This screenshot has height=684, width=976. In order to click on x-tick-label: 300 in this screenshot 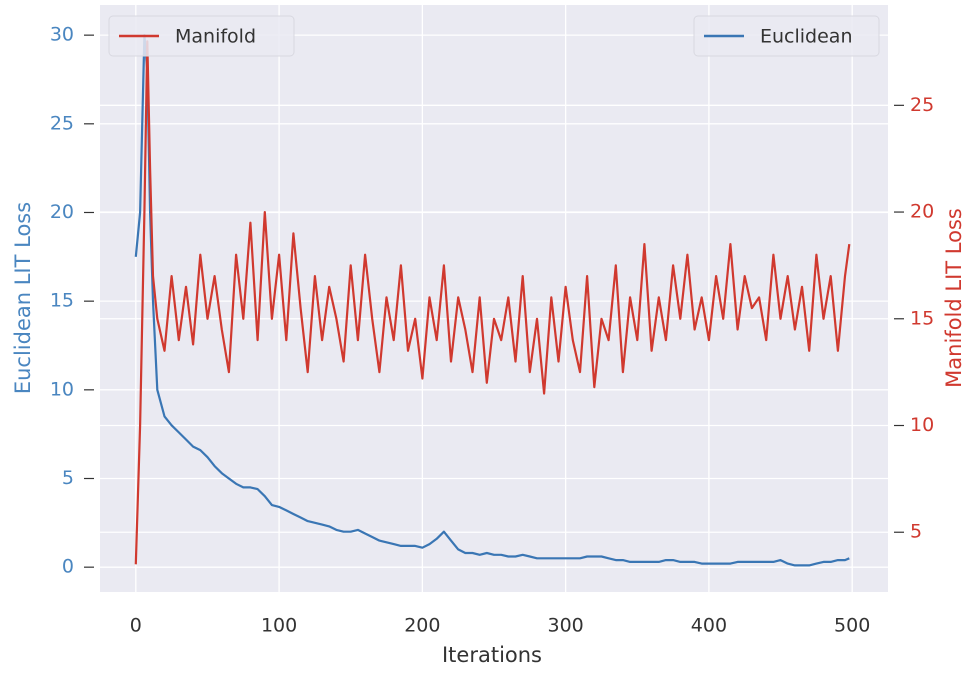, I will do `click(566, 626)`.